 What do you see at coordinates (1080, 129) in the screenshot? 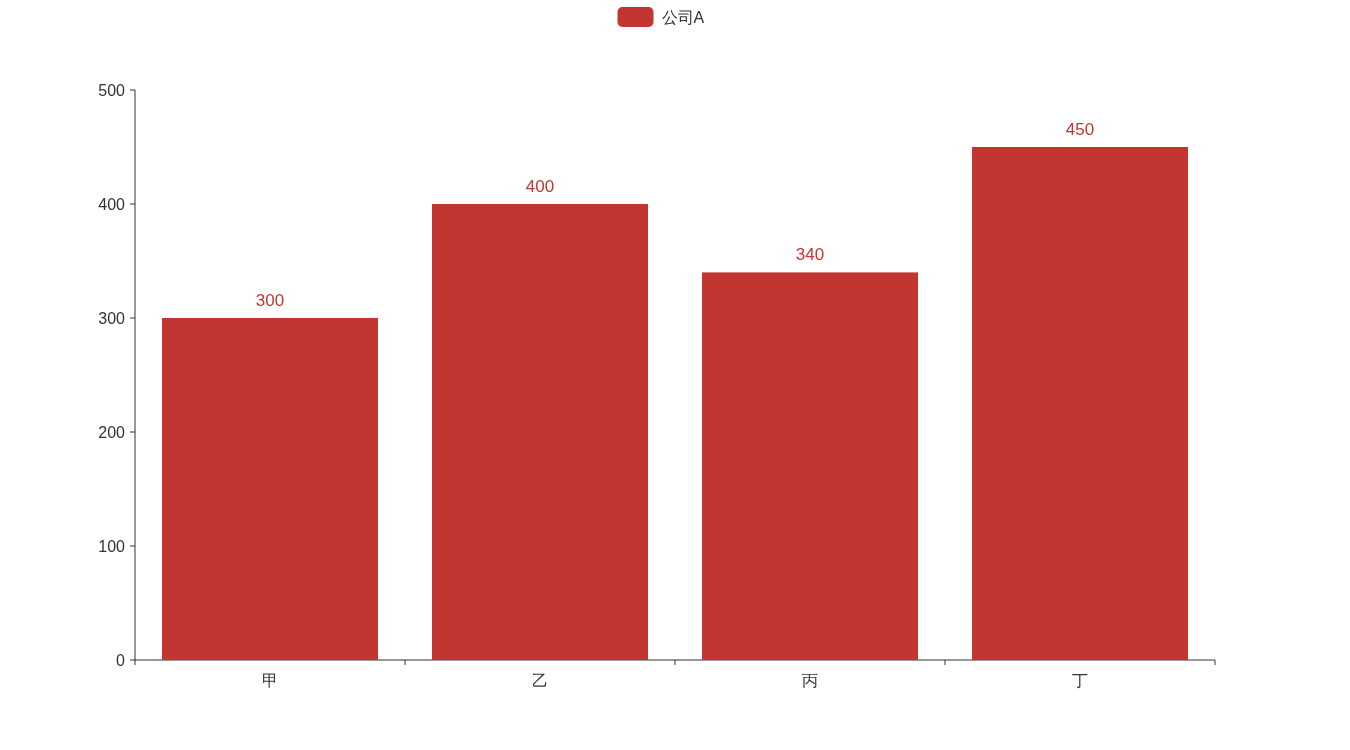
I see `data-label: 450` at bounding box center [1080, 129].